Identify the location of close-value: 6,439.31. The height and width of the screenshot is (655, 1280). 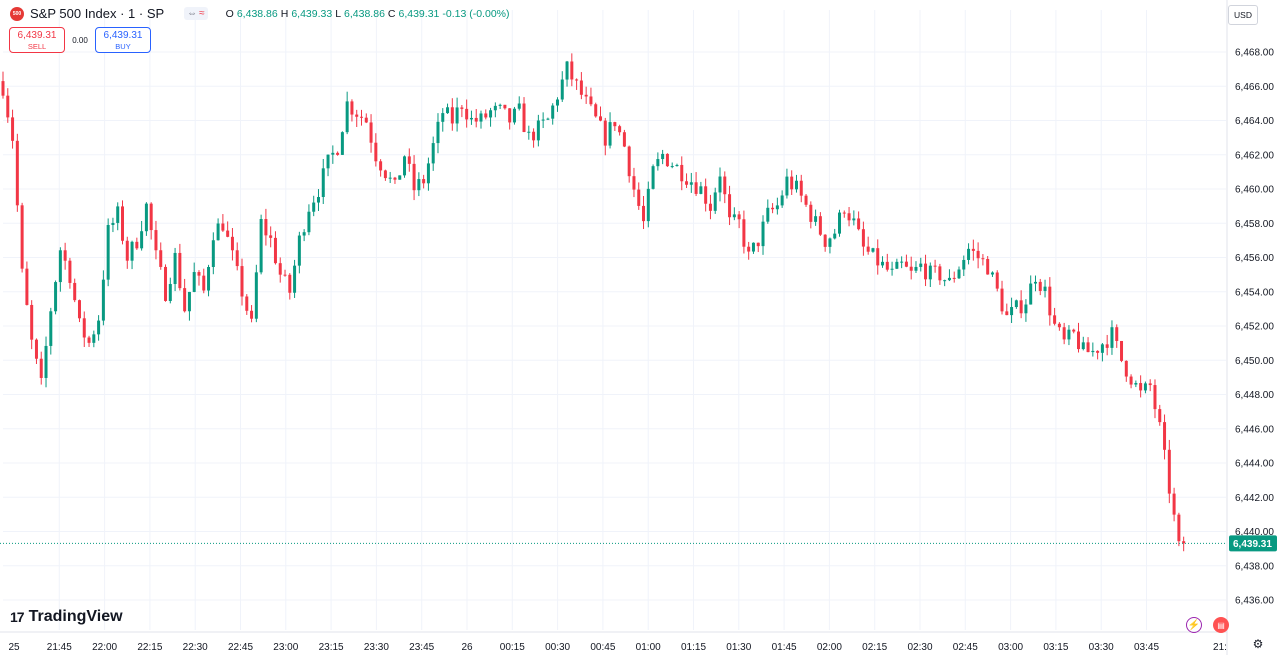
(419, 13).